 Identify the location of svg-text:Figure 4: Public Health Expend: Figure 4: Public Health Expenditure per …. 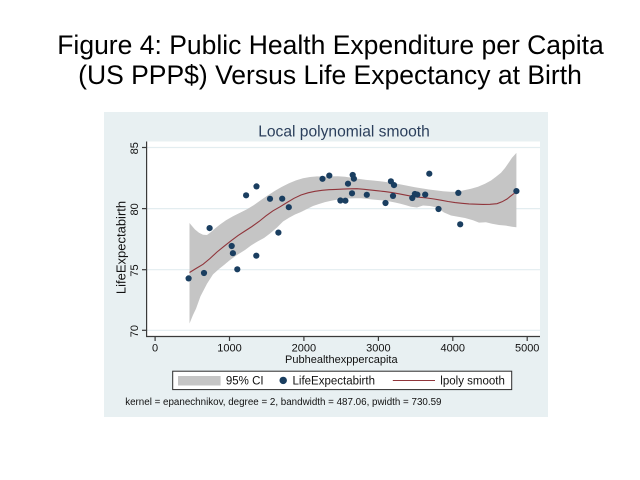
(330, 45).